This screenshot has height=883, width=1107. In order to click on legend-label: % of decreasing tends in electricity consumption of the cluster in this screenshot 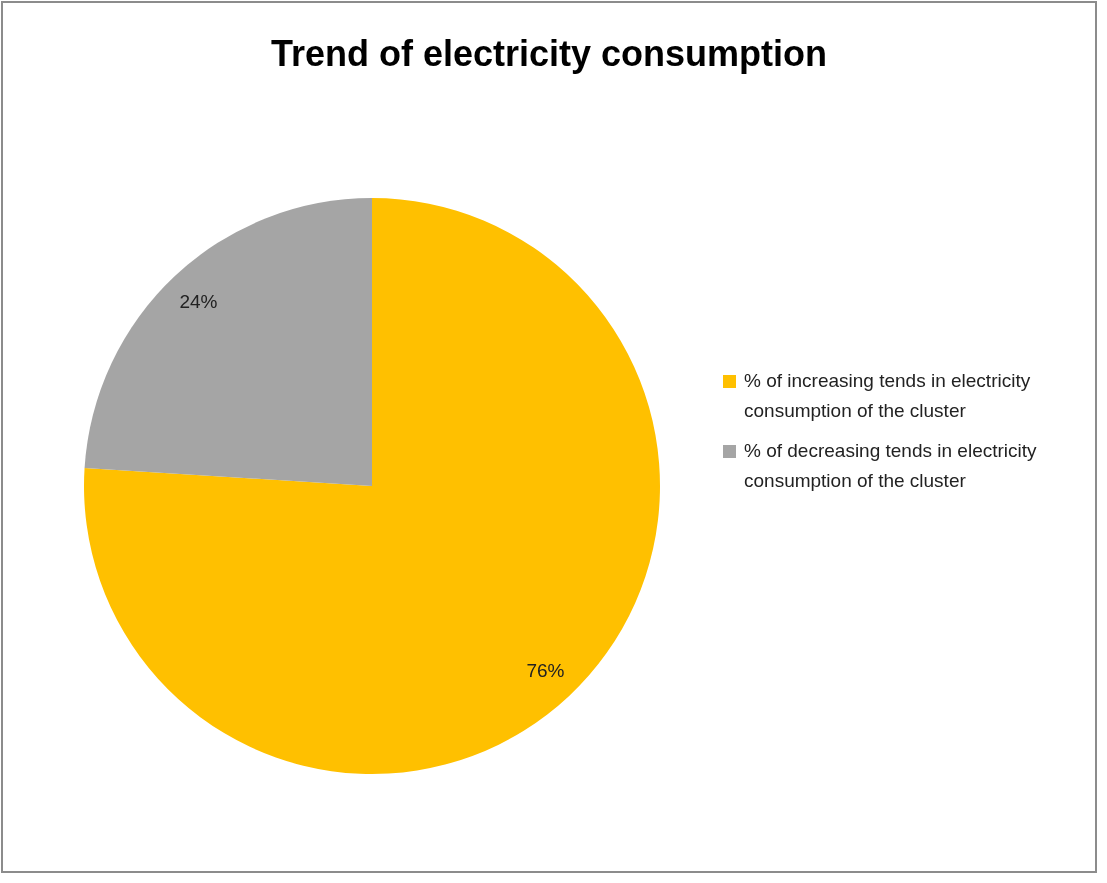, I will do `click(891, 466)`.